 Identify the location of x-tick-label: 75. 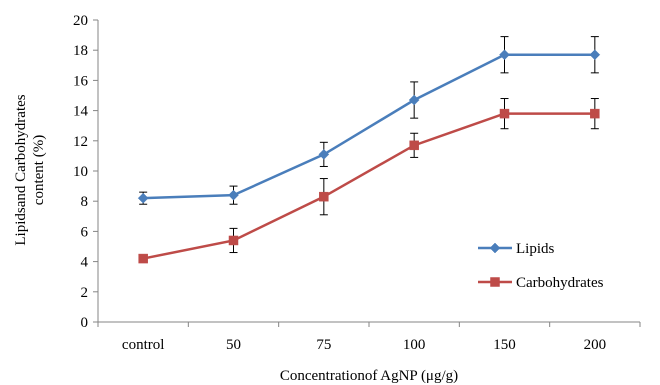
(323, 345).